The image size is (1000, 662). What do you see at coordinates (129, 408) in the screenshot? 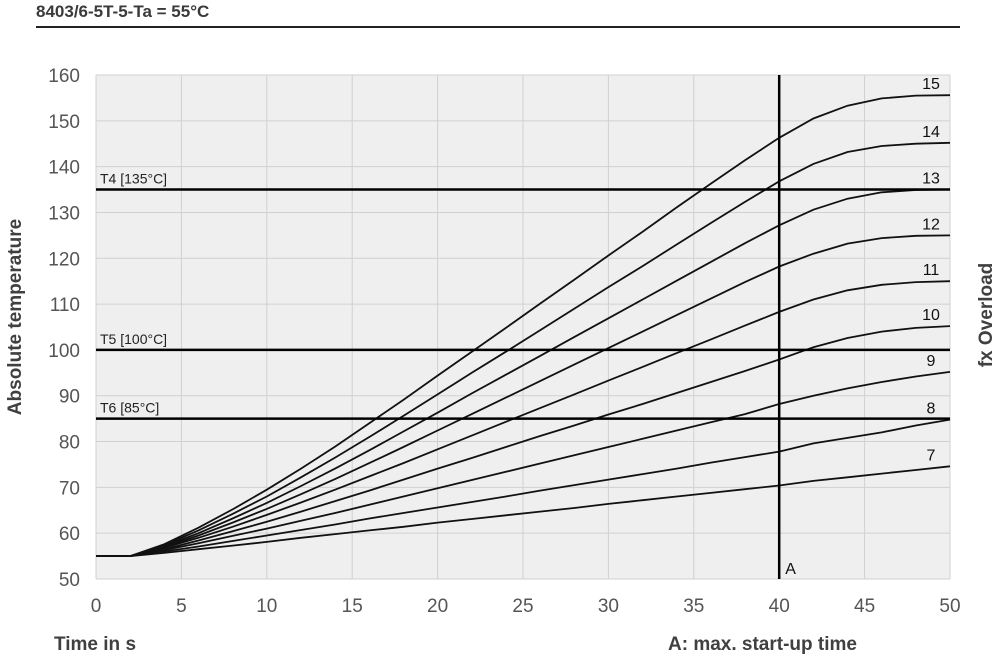
I see `reference-line-label: T6 [85°C]` at bounding box center [129, 408].